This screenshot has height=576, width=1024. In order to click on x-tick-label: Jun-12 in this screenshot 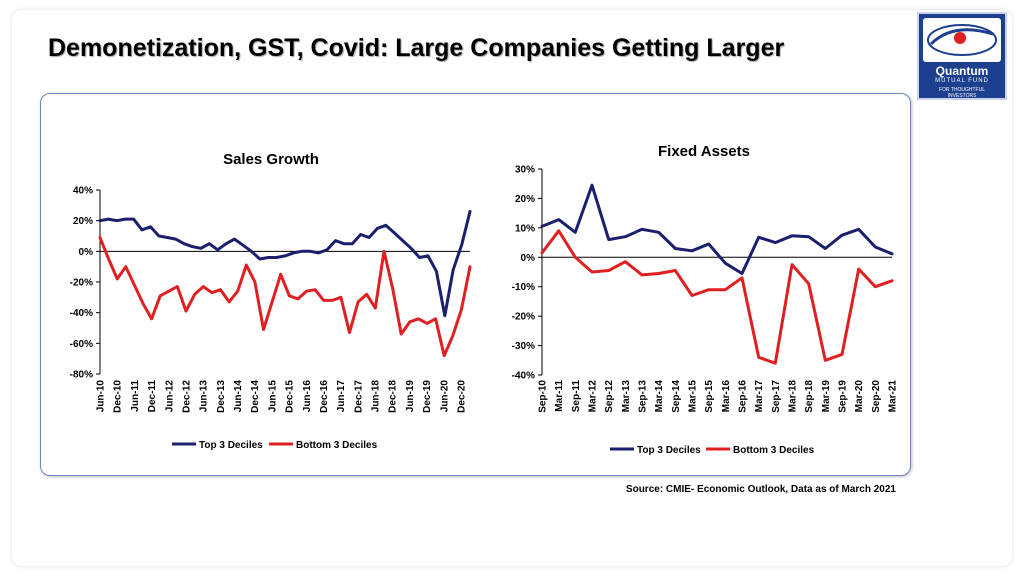, I will do `click(169, 396)`.